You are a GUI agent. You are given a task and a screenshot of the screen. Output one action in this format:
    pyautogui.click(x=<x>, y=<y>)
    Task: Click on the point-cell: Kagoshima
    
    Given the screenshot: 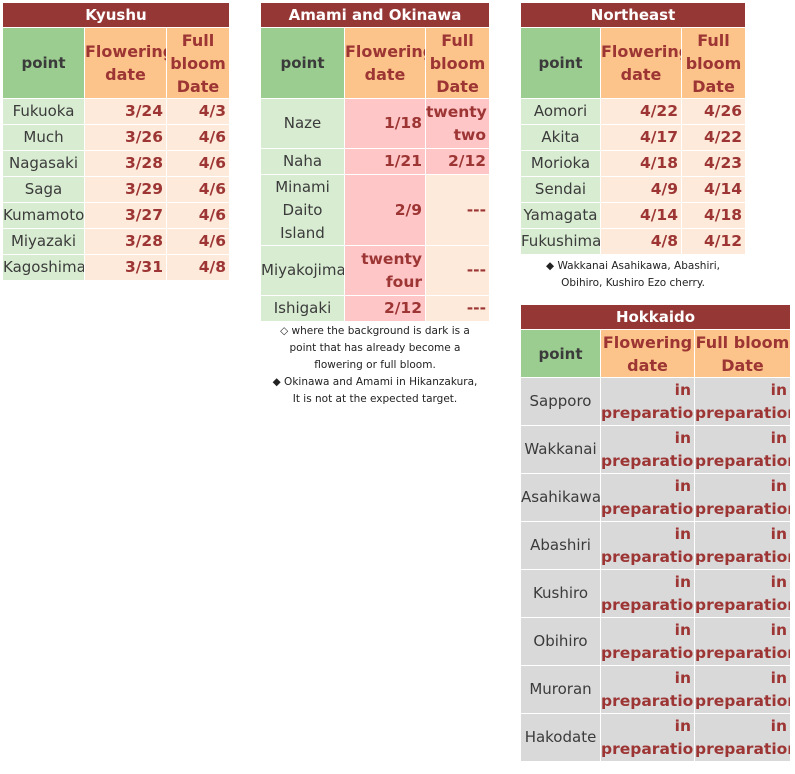 What is the action you would take?
    pyautogui.click(x=44, y=268)
    